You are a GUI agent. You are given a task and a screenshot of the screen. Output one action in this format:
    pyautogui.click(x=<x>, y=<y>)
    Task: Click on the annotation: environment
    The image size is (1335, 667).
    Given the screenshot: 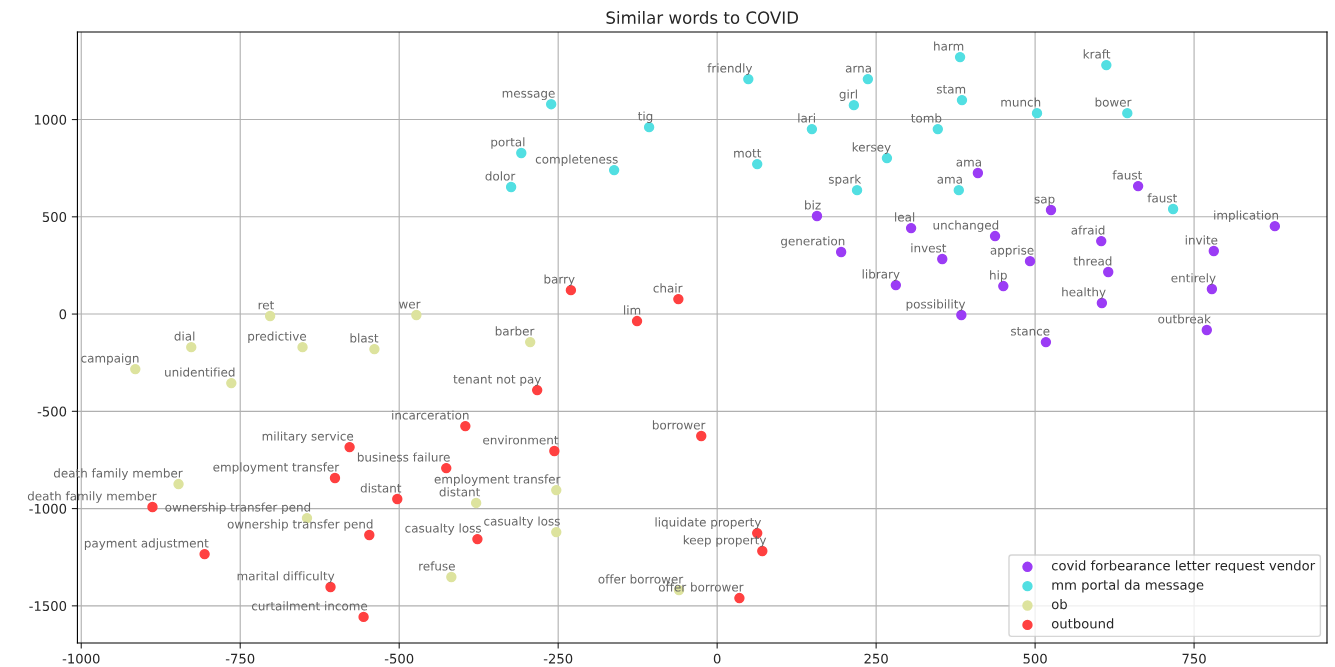 What is the action you would take?
    pyautogui.click(x=521, y=440)
    